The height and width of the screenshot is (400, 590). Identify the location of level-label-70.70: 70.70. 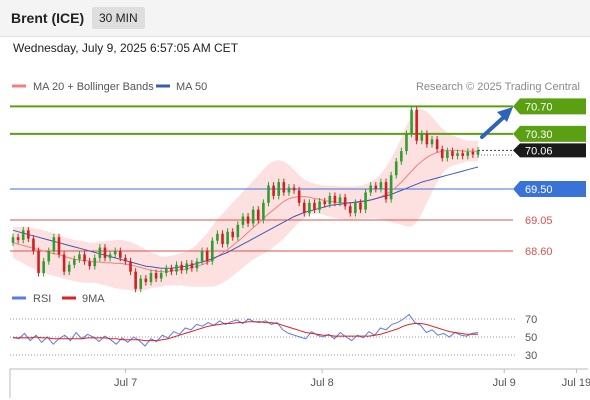
(539, 107).